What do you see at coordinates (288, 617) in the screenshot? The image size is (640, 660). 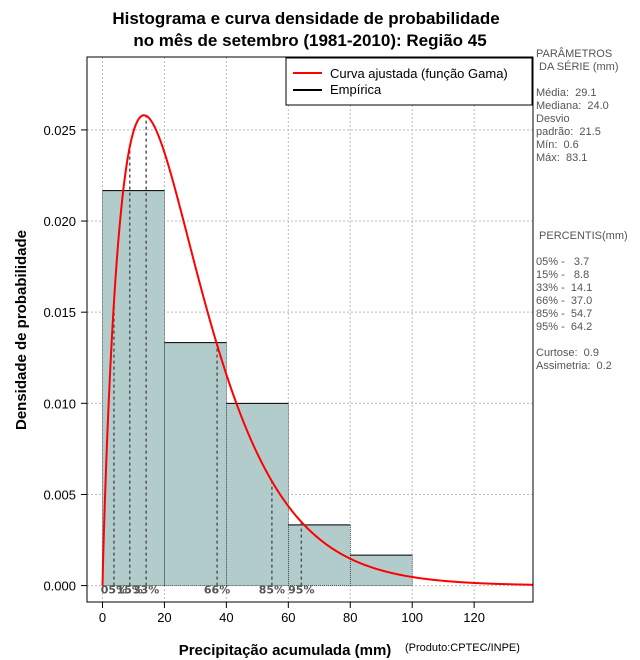 I see `x-tick-label: 60` at bounding box center [288, 617].